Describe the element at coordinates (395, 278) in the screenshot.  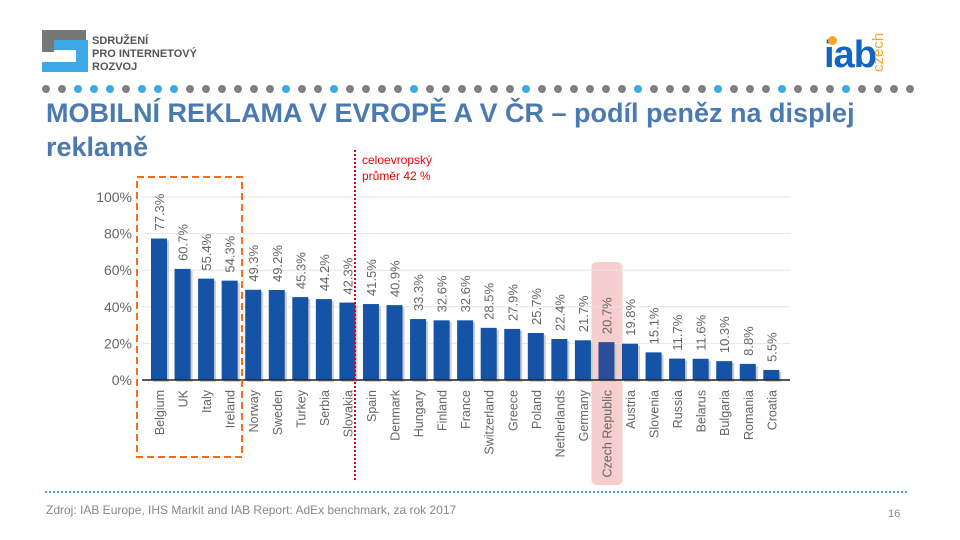
I see `data-label: 40.9%` at that location.